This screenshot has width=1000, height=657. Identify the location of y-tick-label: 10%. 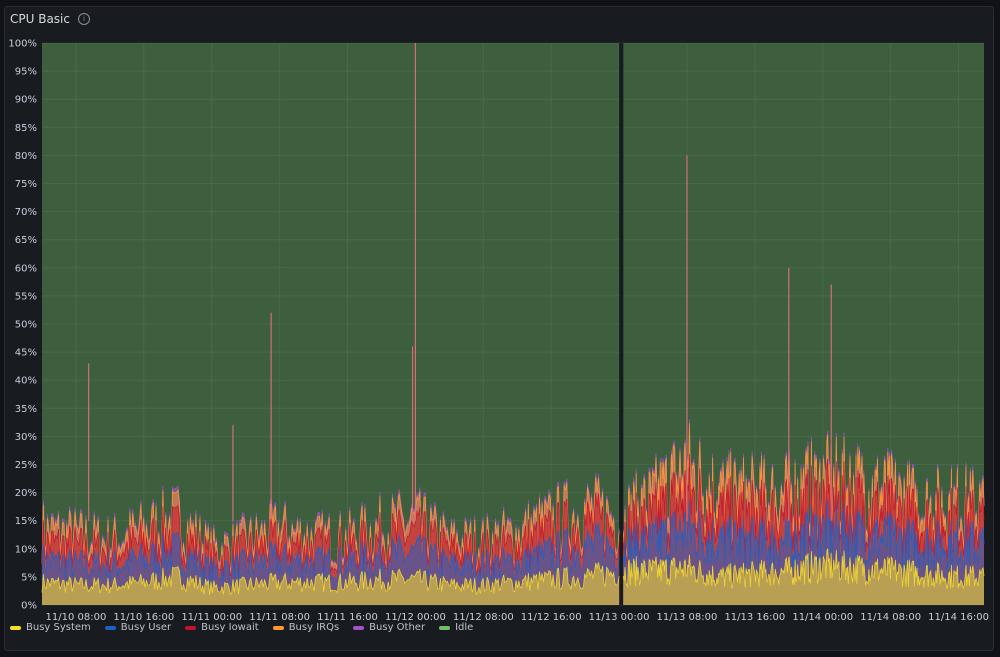
(26, 549).